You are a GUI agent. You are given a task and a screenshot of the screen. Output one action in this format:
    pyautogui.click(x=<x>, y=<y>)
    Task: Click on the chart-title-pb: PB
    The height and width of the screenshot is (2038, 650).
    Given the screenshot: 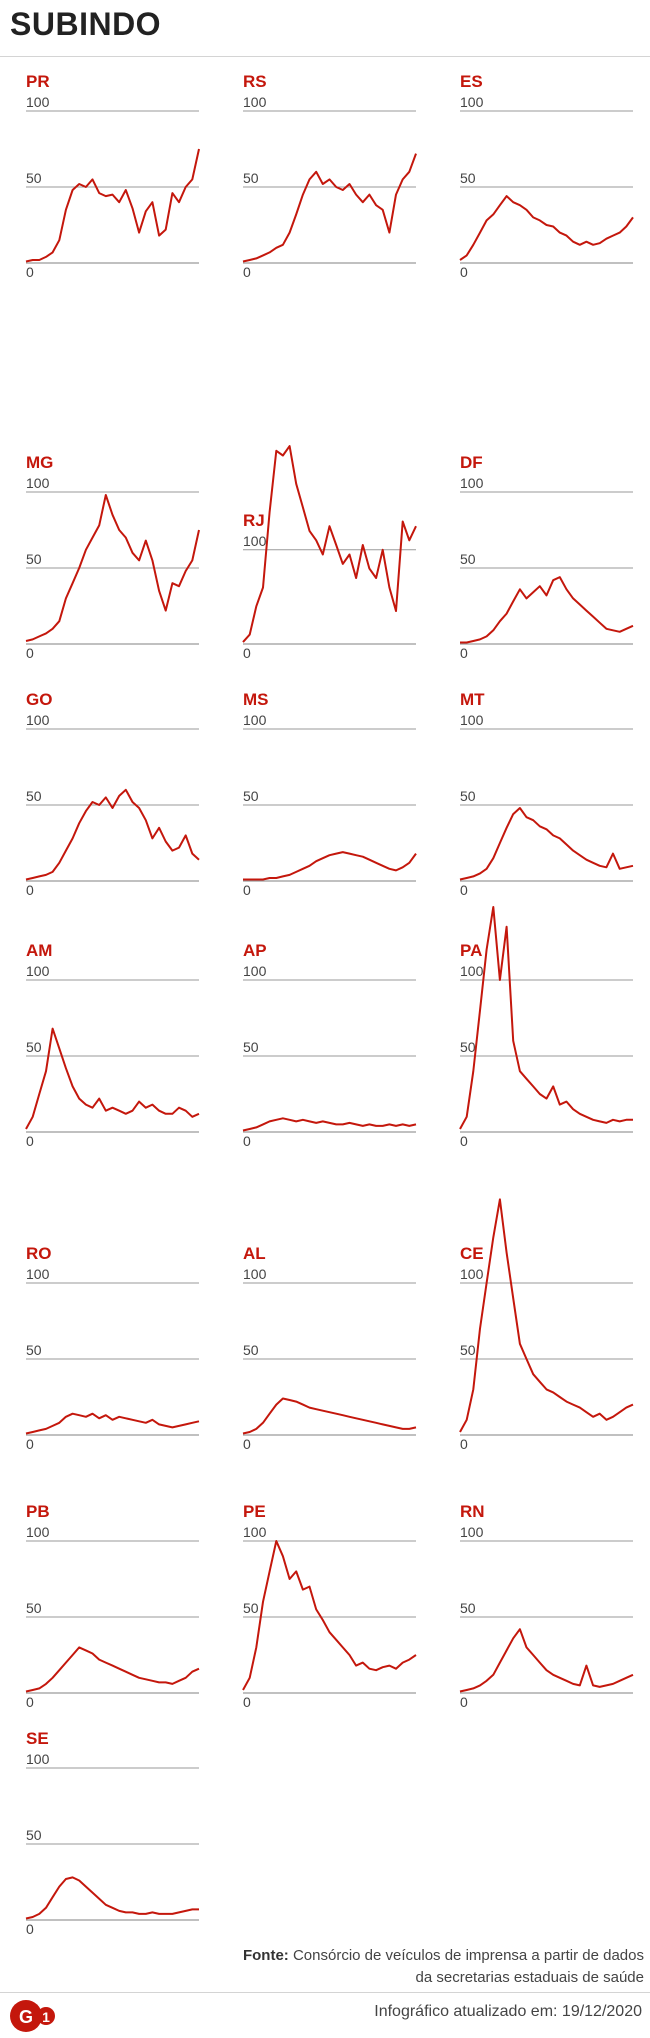 What is the action you would take?
    pyautogui.click(x=38, y=1511)
    